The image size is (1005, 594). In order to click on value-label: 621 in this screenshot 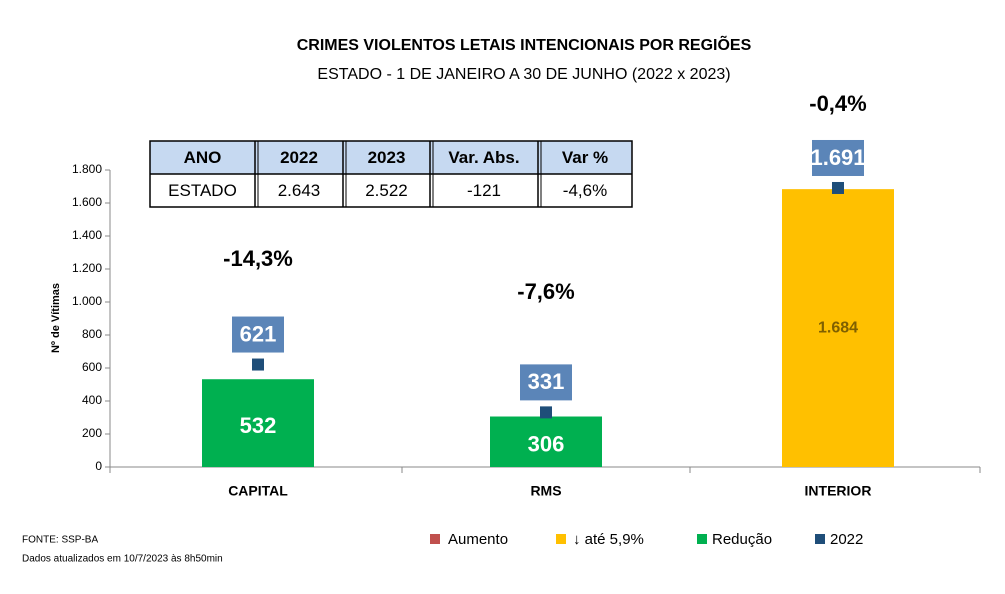, I will do `click(258, 333)`.